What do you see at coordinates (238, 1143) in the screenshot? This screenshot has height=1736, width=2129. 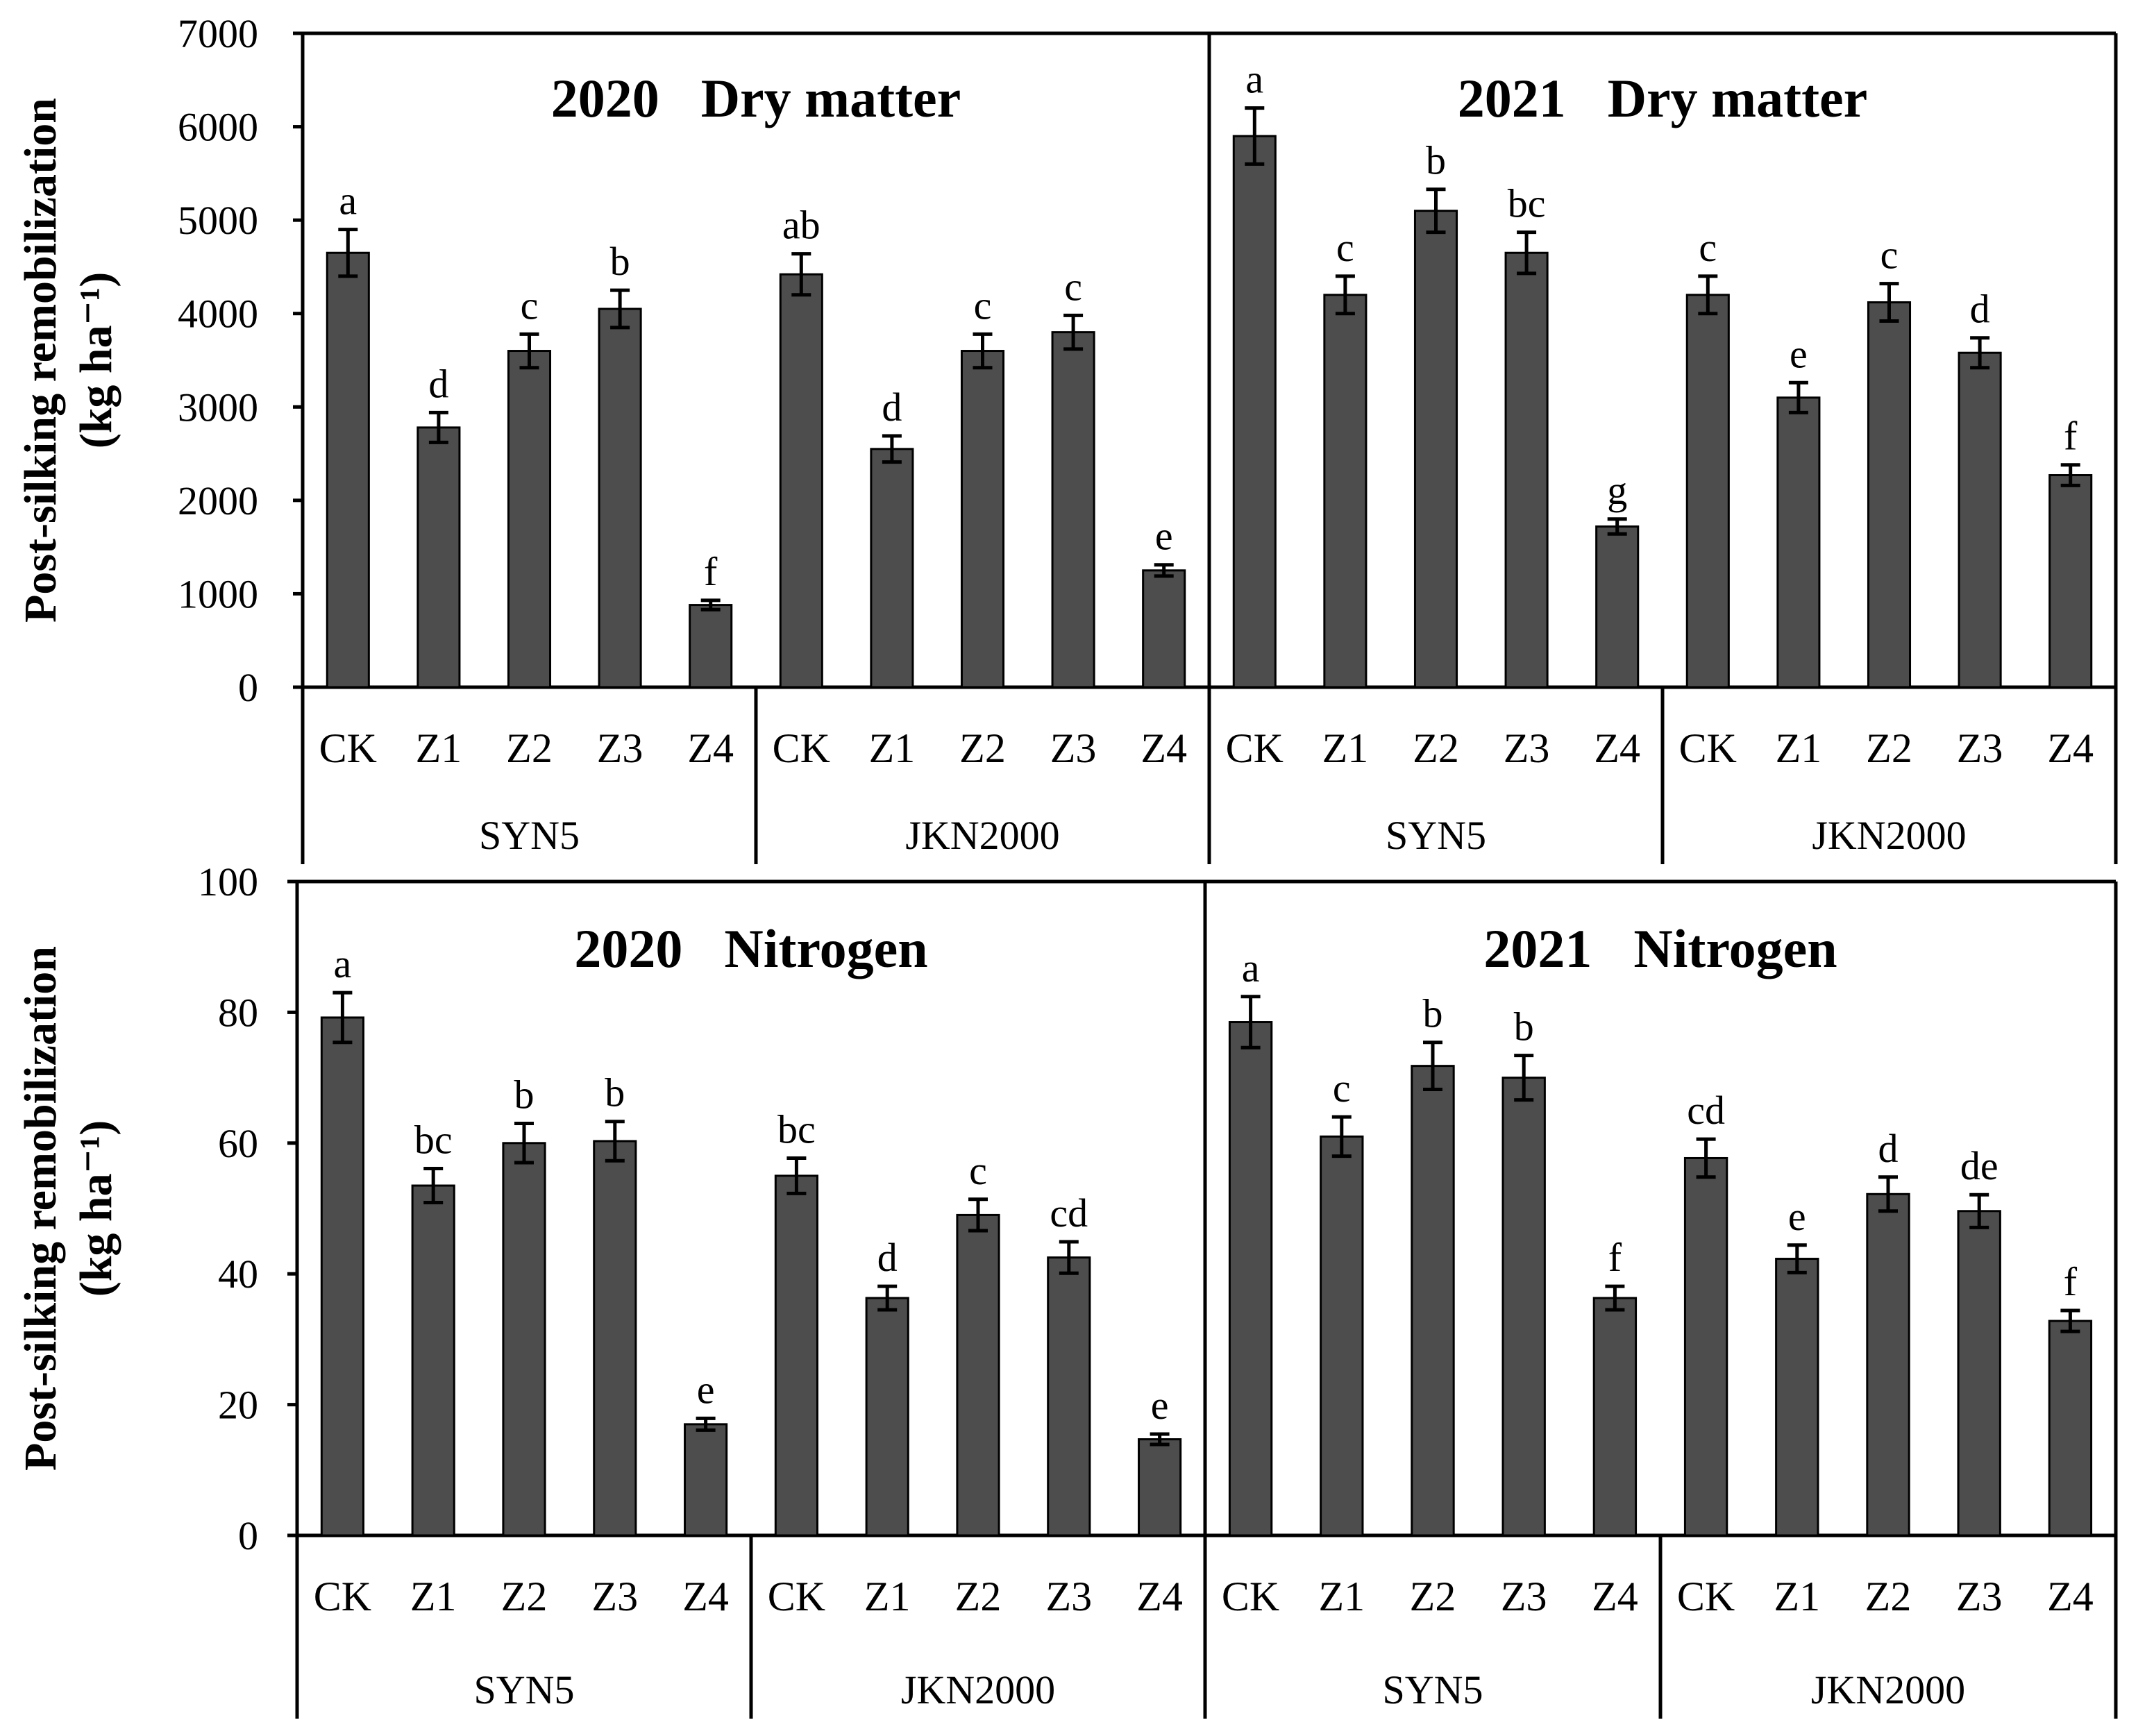 I see `y-tick-label: 60` at bounding box center [238, 1143].